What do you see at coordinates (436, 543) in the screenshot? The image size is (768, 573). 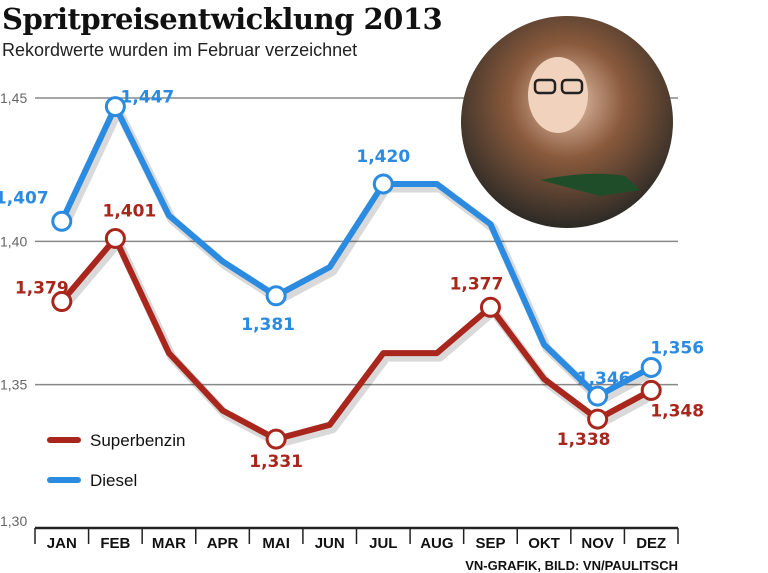 I see `x-tick-label: AUG` at bounding box center [436, 543].